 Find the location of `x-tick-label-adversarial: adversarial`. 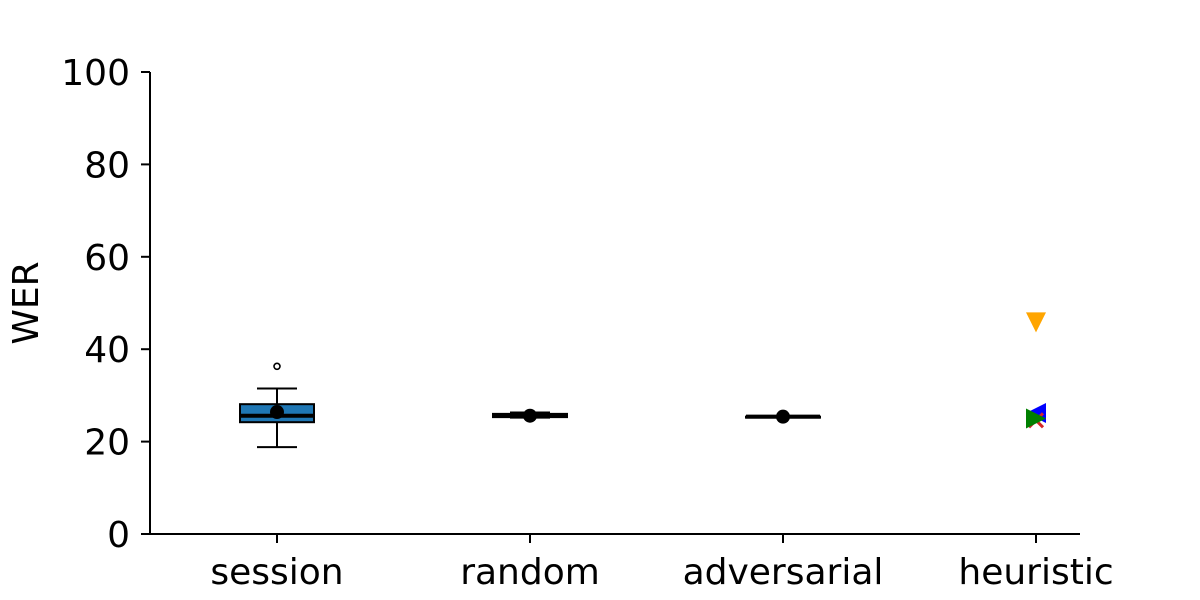

x-tick-label-adversarial: adversarial is located at coordinates (783, 572).